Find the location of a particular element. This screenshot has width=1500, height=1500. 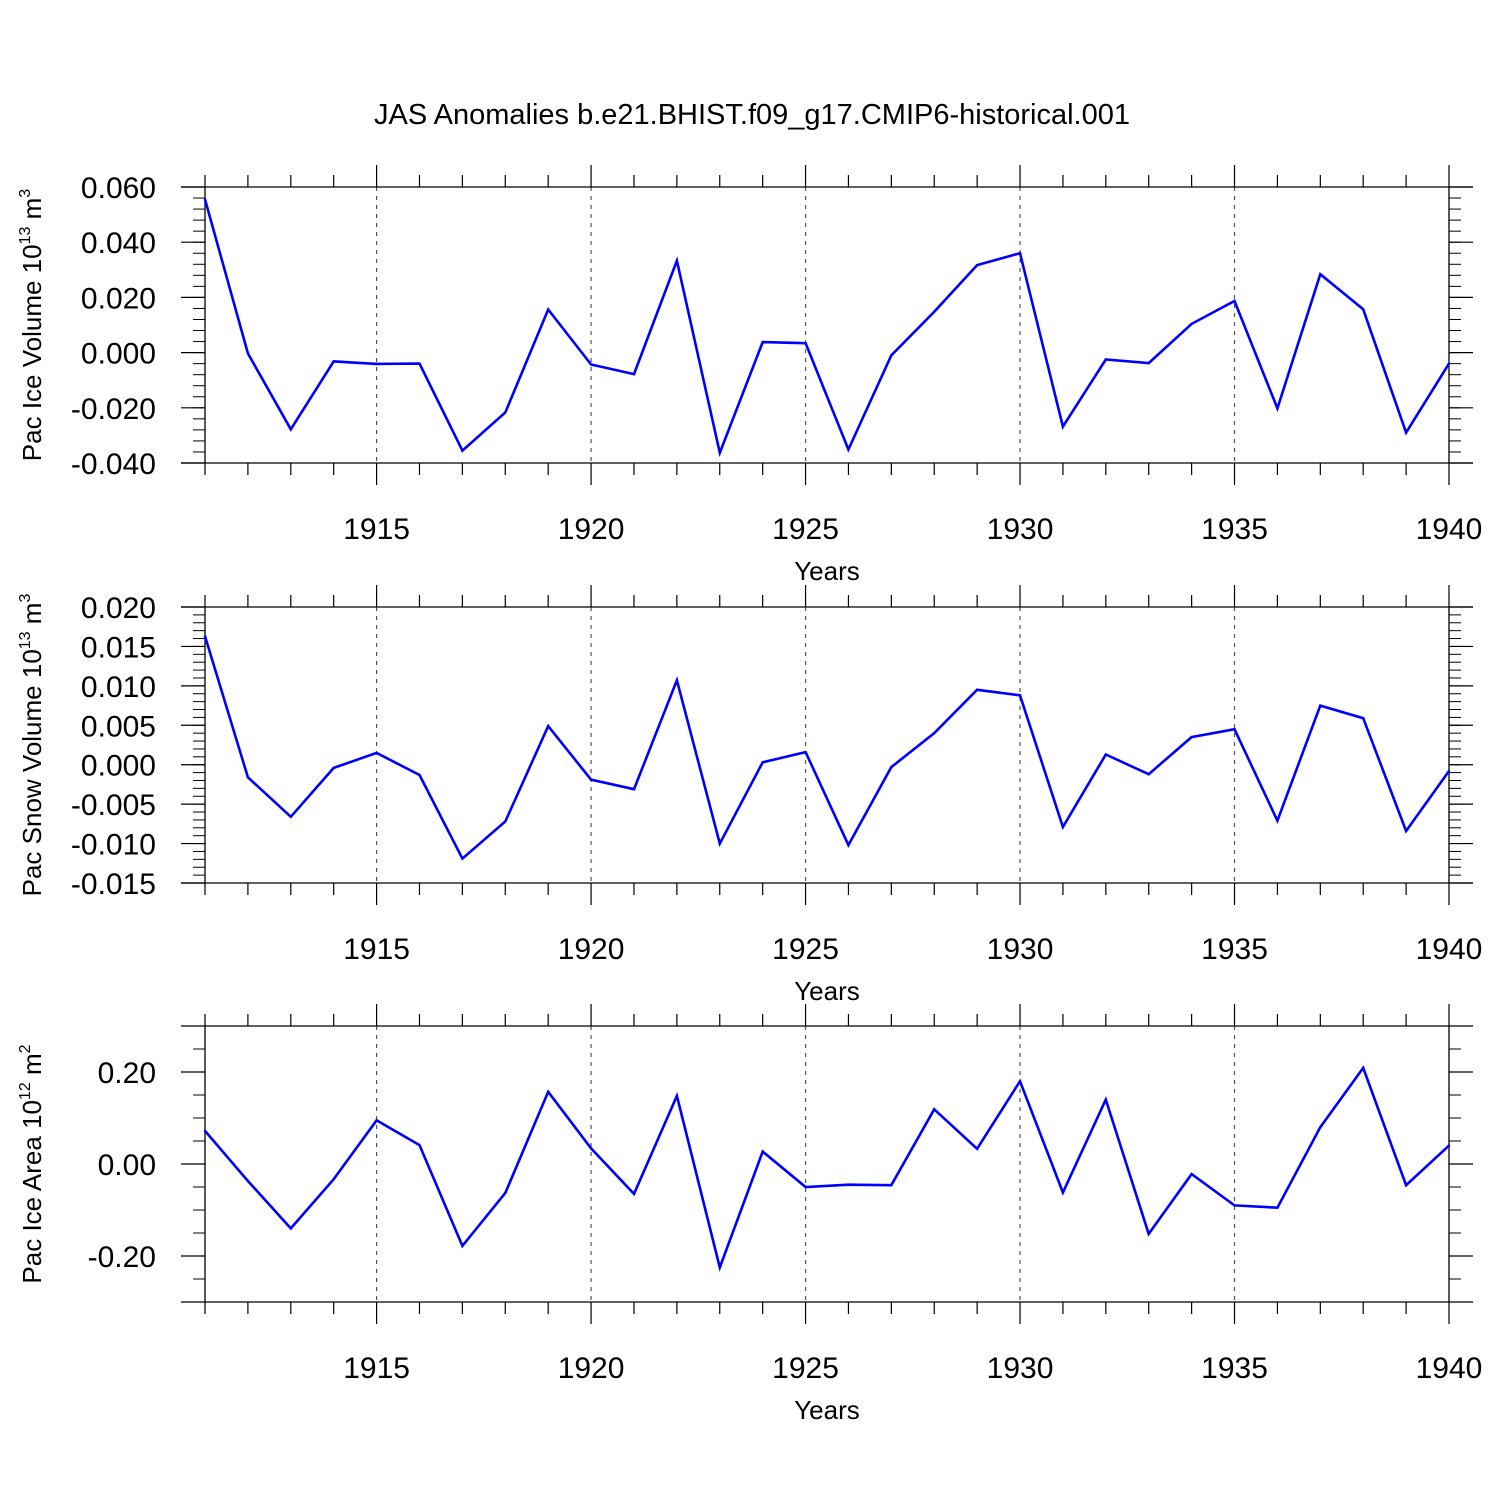

y-tick-label: 0.060 is located at coordinates (118, 188).